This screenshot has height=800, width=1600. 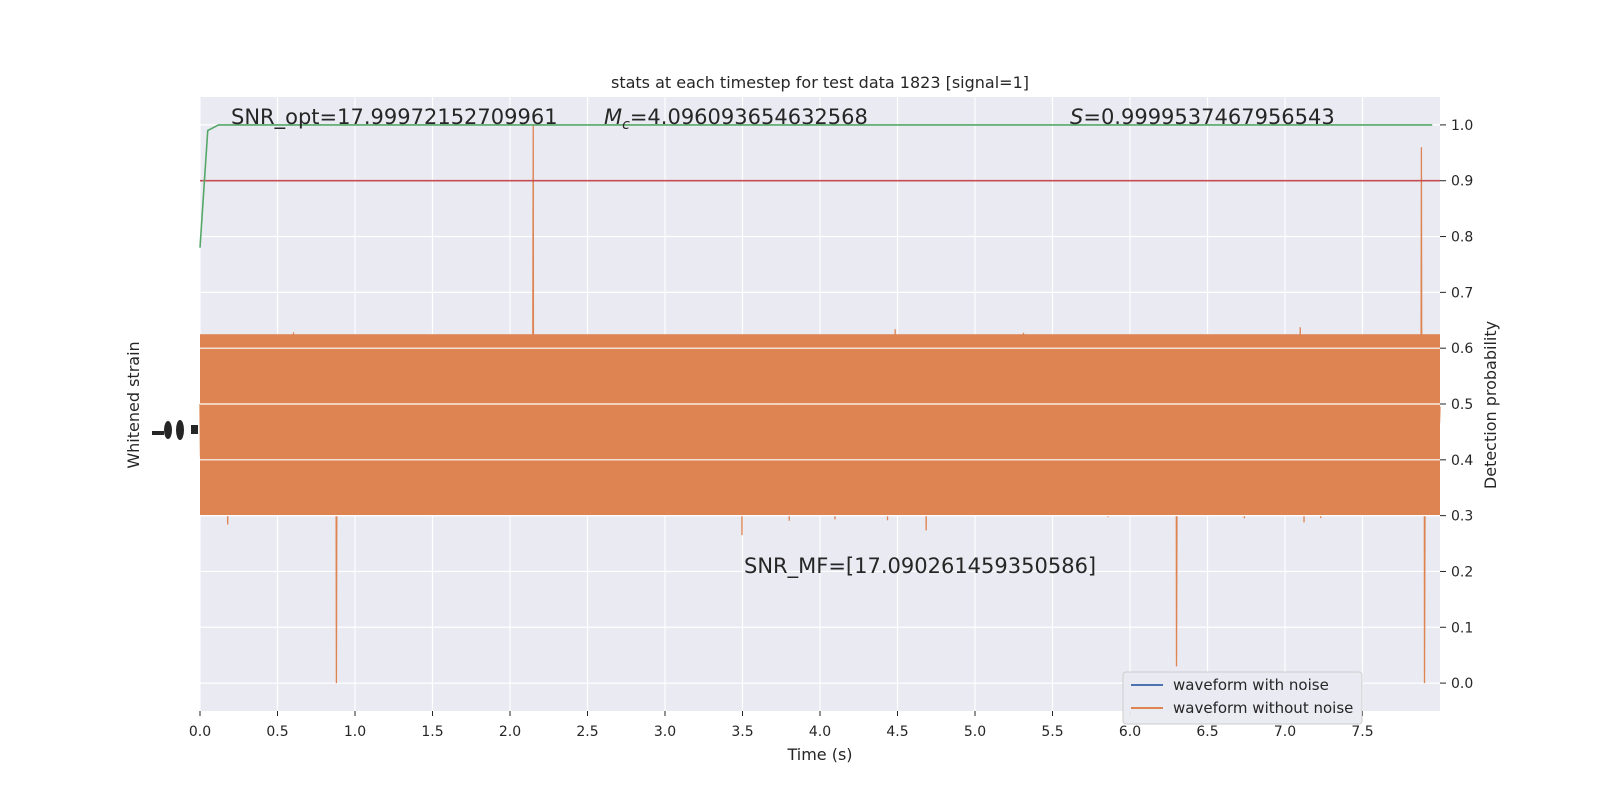 I want to click on y-right-tick-label: 0.1, so click(x=1462, y=628).